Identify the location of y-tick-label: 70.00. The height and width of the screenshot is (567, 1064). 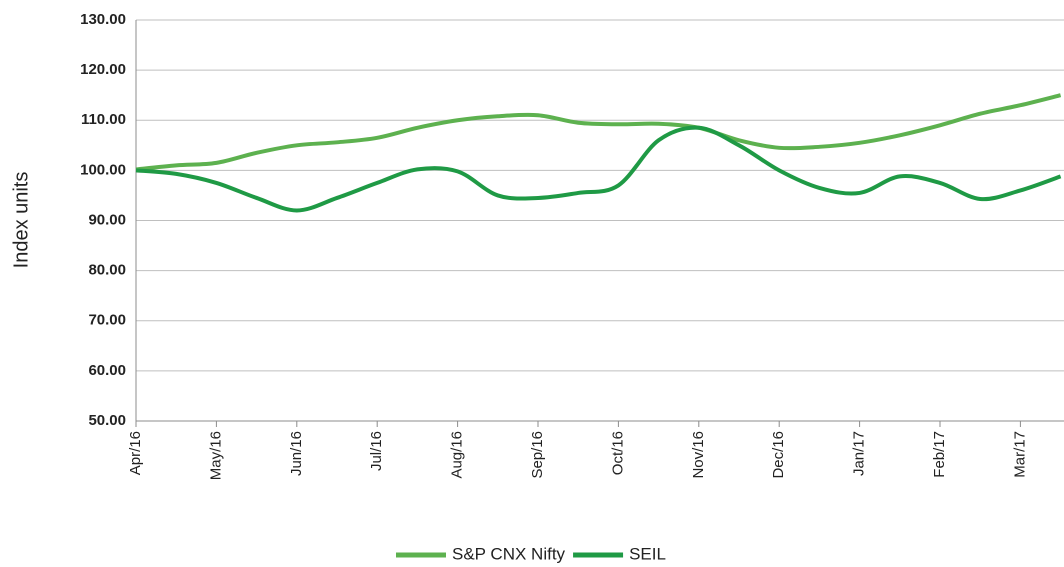
(107, 320).